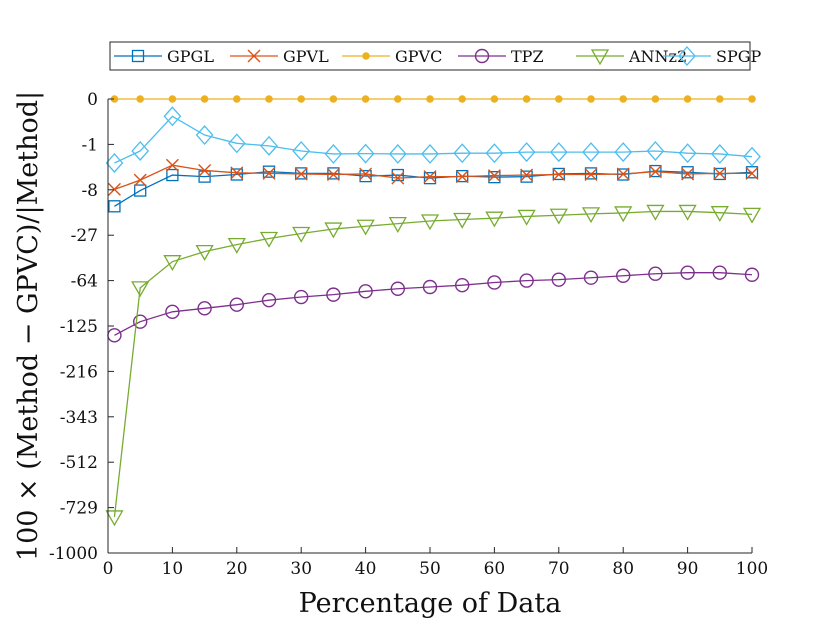 The height and width of the screenshot is (623, 830). Describe the element at coordinates (89, 191) in the screenshot. I see `y-tick-label: -8` at that location.